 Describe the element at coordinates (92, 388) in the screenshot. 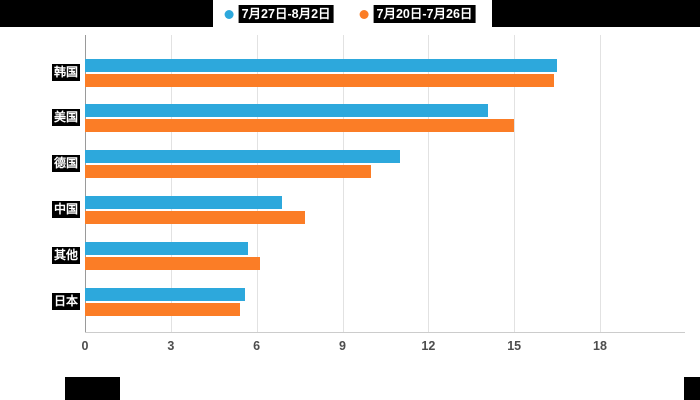

I see `black-patch-bottom-left` at that location.